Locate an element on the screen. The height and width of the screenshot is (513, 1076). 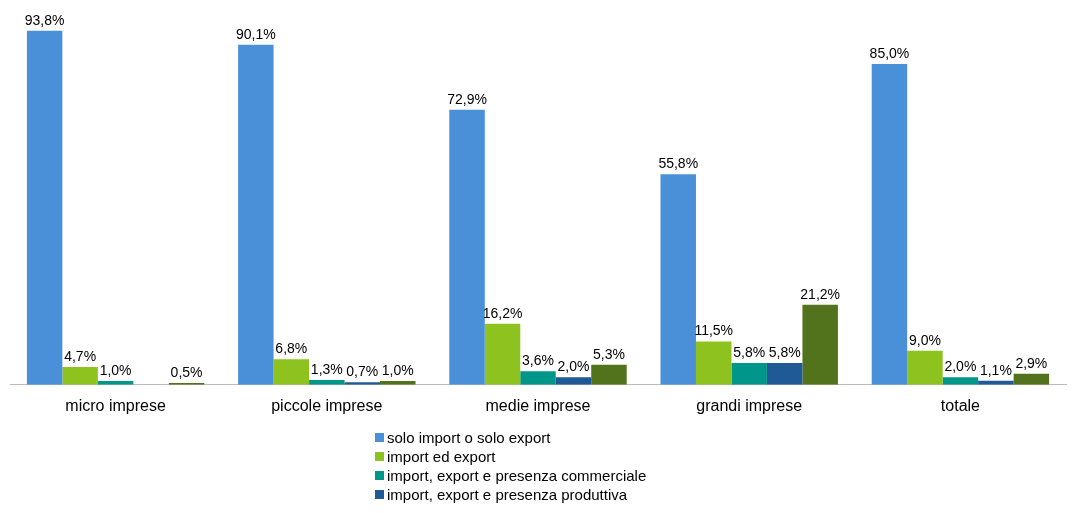
data-label: 90,1% is located at coordinates (255, 33).